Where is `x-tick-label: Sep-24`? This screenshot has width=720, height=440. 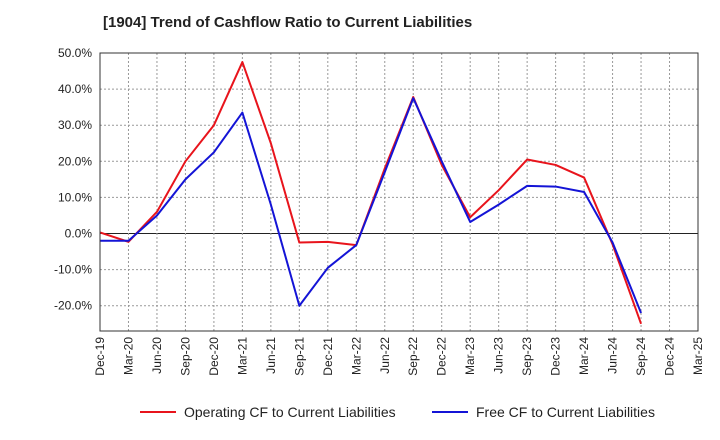 x-tick-label: Sep-24 is located at coordinates (641, 356).